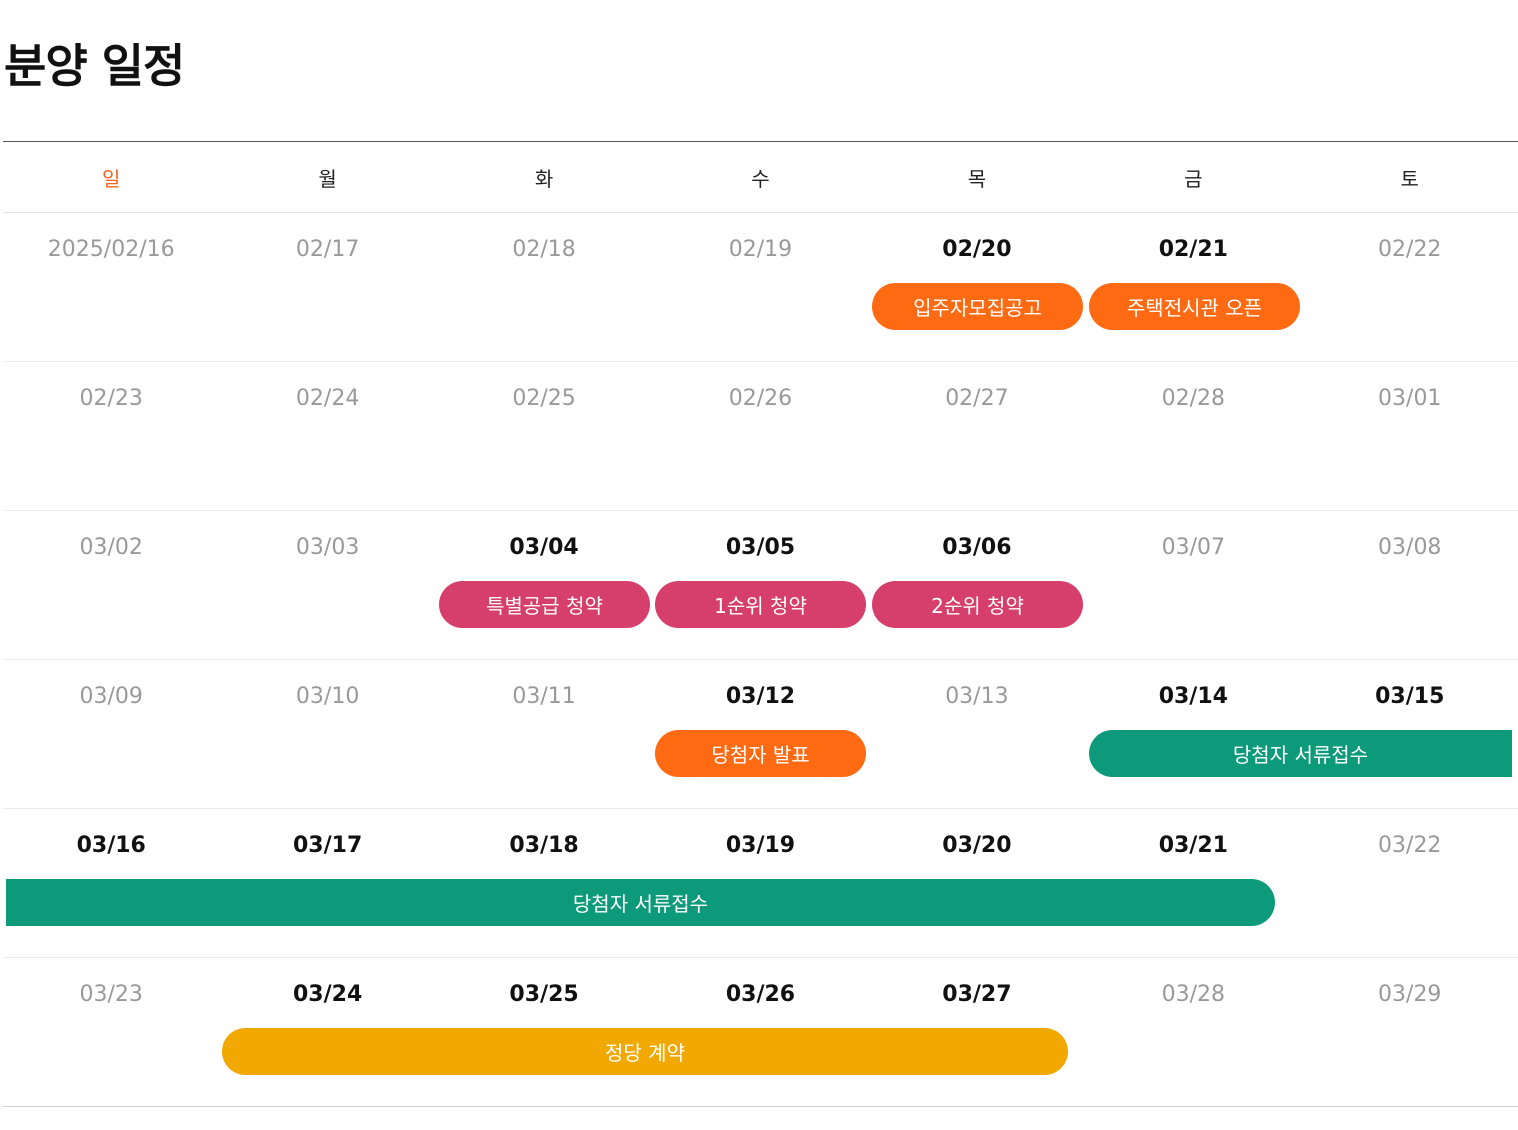  I want to click on date-cell-with-event: 03/14, so click(1193, 696).